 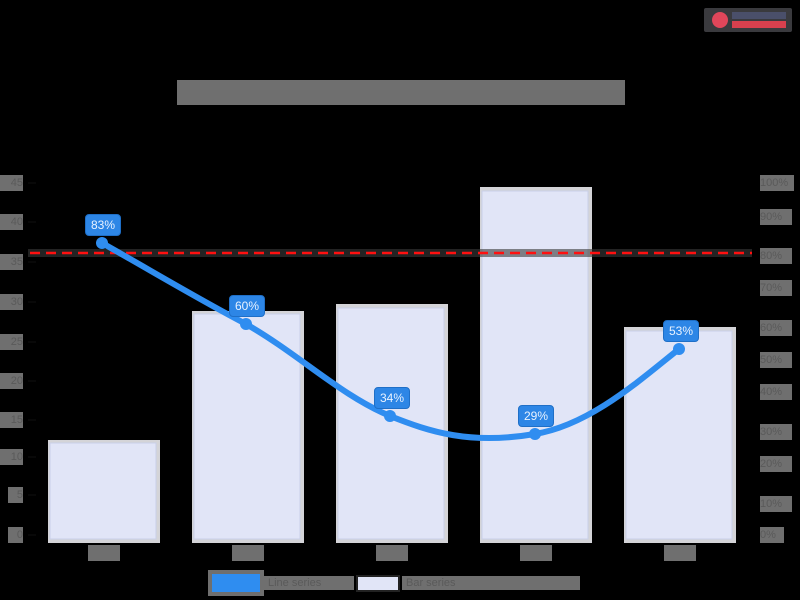 I want to click on data-label: 83%, so click(x=103, y=225).